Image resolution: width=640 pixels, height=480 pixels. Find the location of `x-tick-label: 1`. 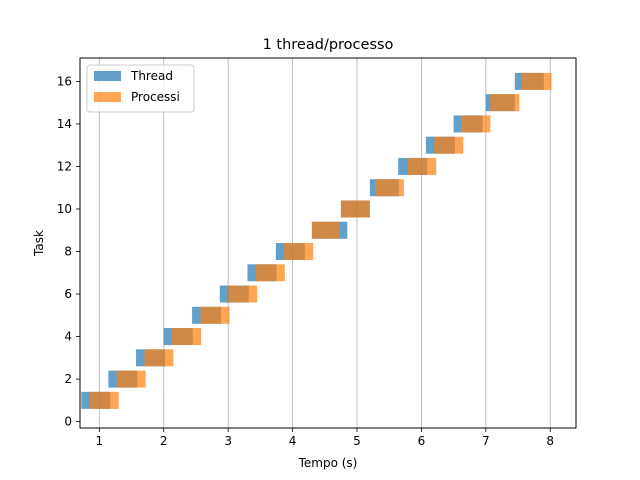

x-tick-label: 1 is located at coordinates (100, 441).